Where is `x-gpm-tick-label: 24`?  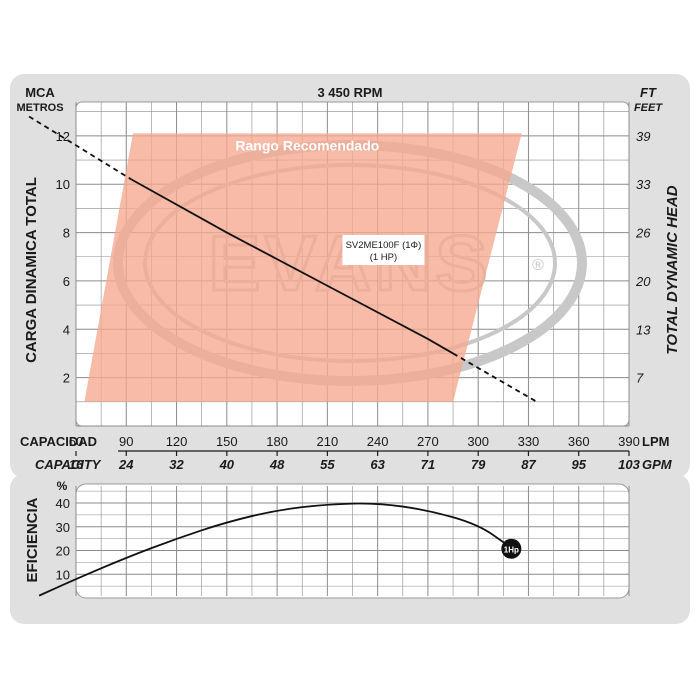
x-gpm-tick-label: 24 is located at coordinates (126, 464).